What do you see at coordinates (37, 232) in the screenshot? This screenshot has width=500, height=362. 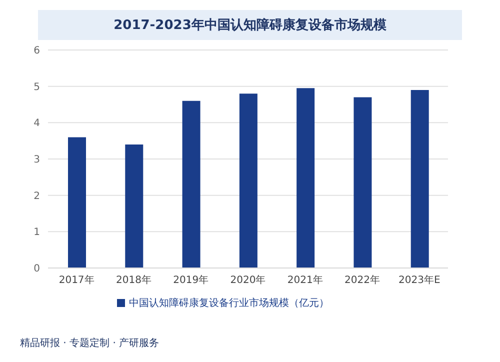 I see `y-tick-label: 1` at bounding box center [37, 232].